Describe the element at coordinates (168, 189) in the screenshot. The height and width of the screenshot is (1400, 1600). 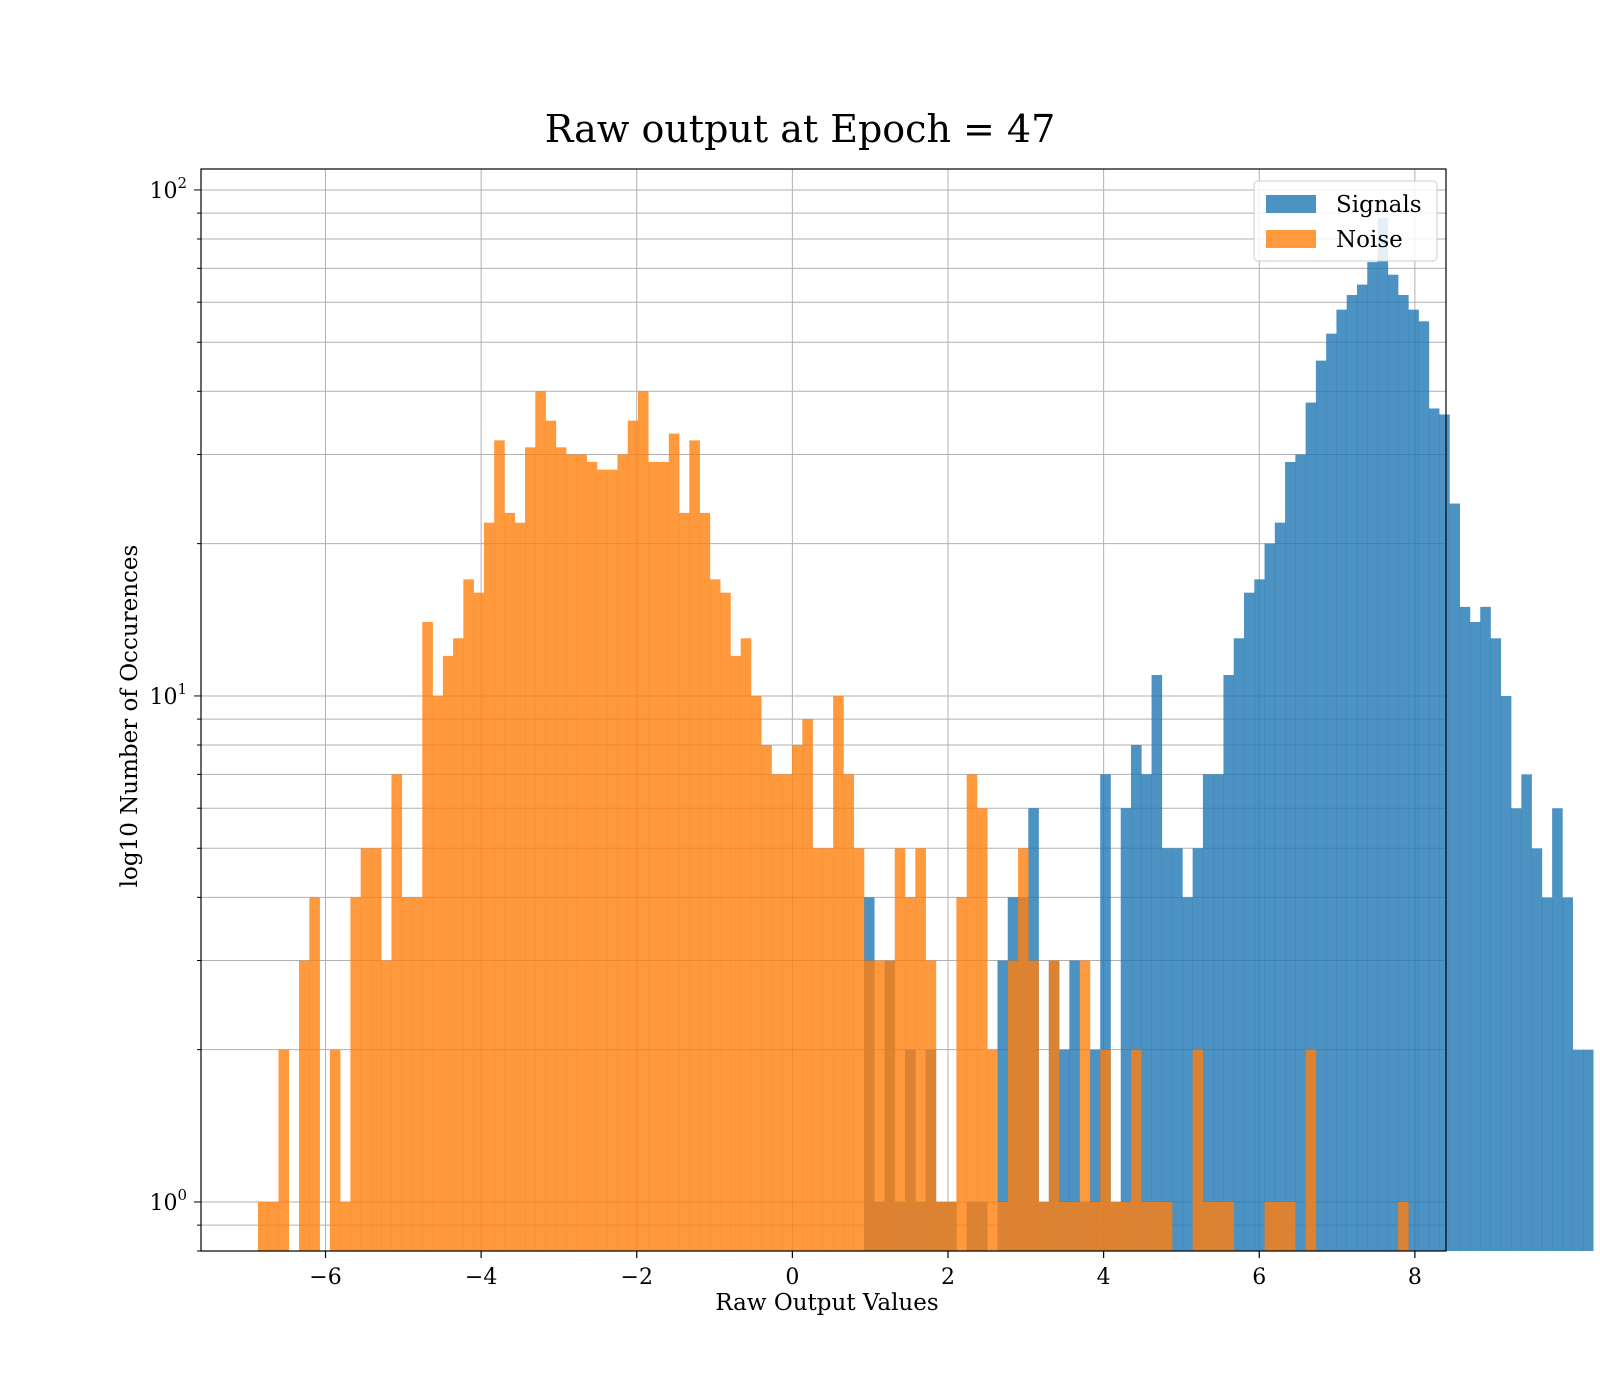
I see `y-tick-label: 10²` at that location.